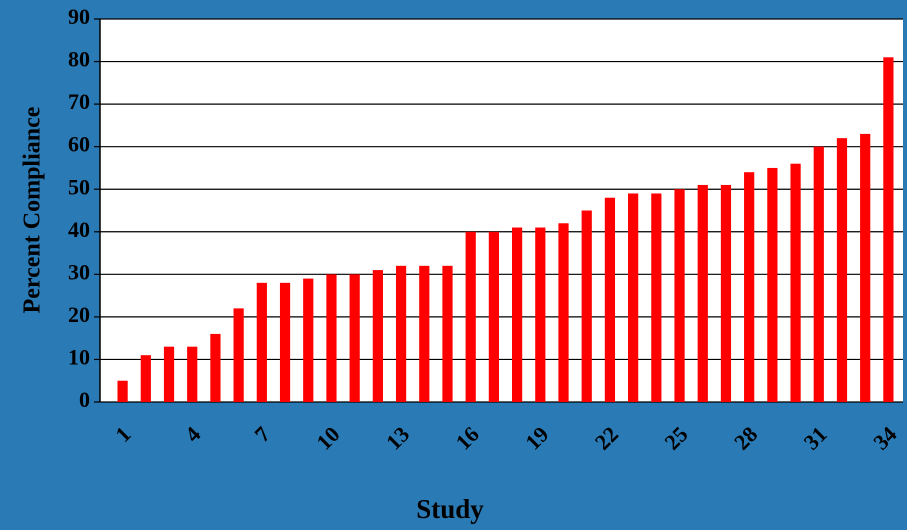 The width and height of the screenshot is (907, 530). Describe the element at coordinates (79, 101) in the screenshot. I see `y-tick-label: 70` at that location.